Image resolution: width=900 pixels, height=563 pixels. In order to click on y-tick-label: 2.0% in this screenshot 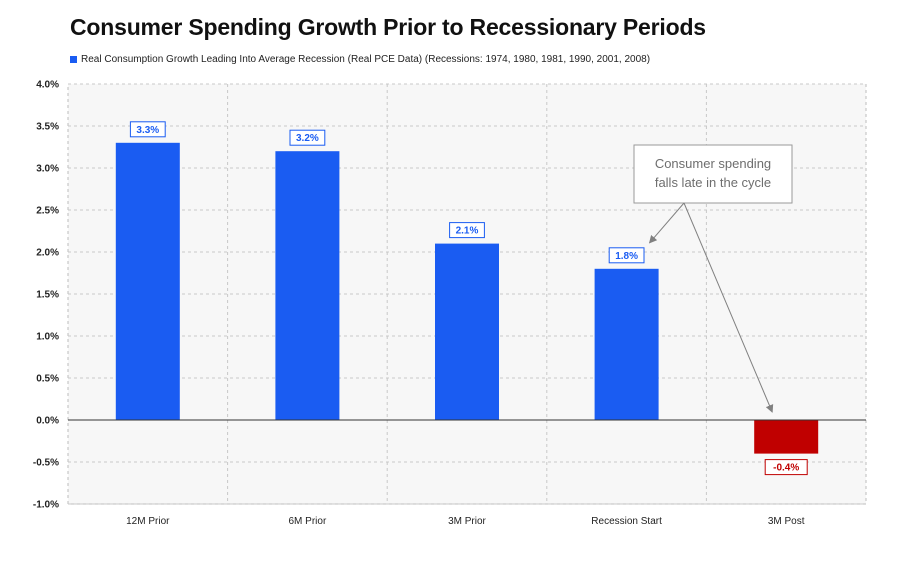, I will do `click(47, 253)`.